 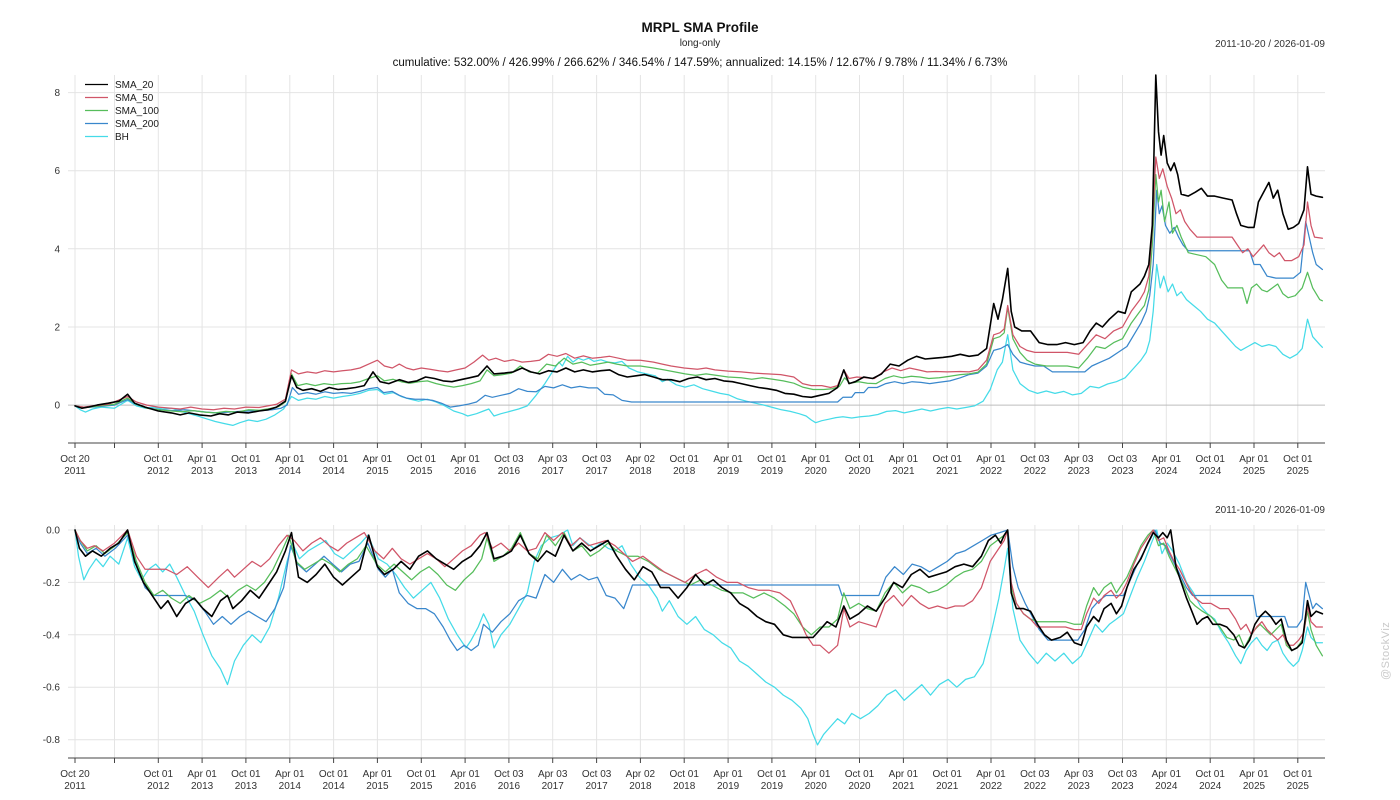 I want to click on page-title: MRPL SMA Profile, so click(x=700, y=27).